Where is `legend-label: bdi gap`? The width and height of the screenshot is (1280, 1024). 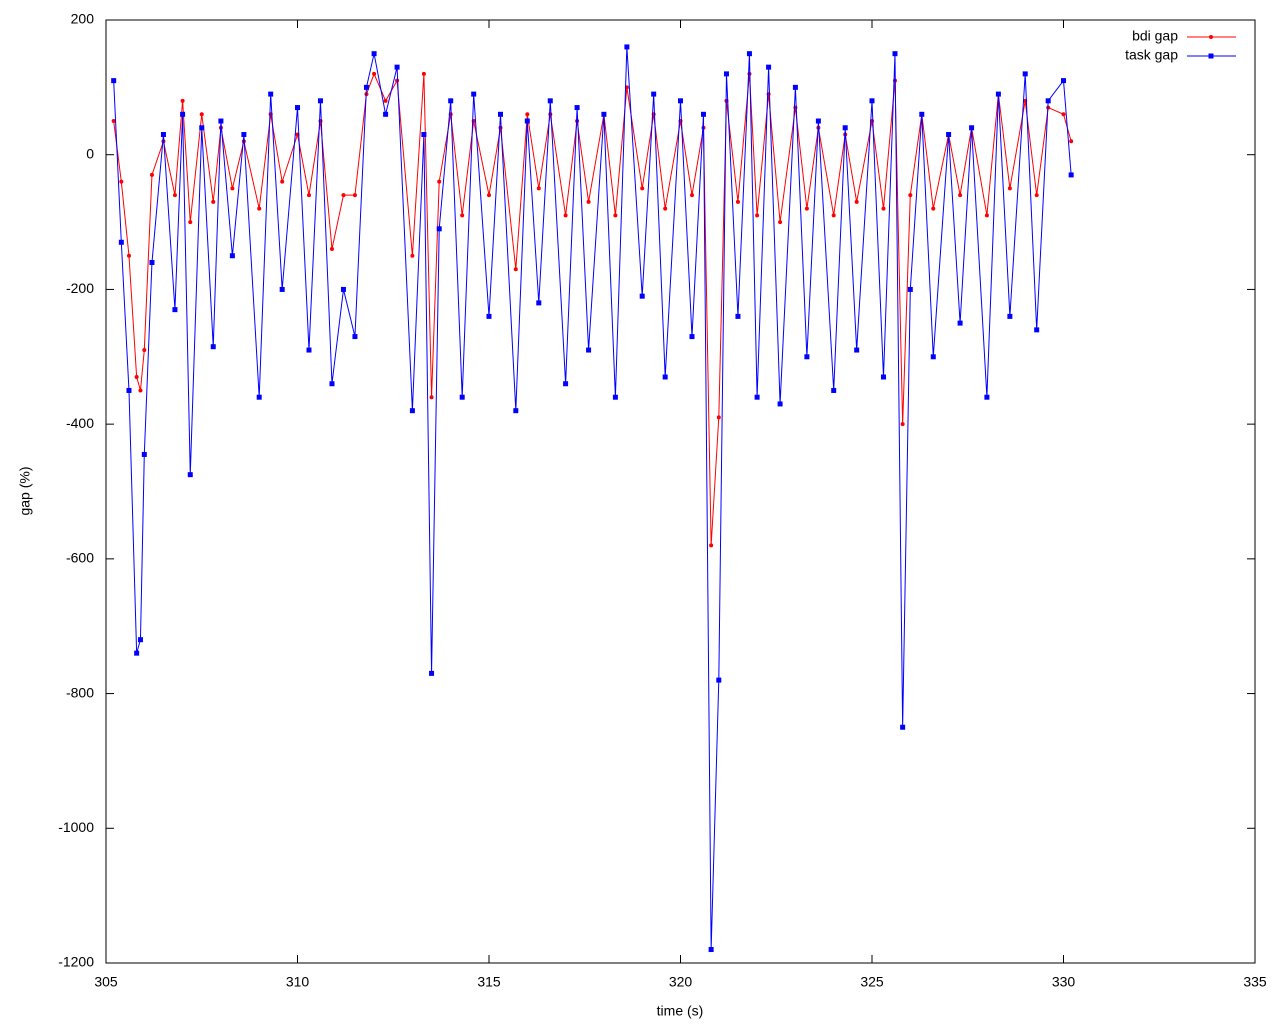
legend-label: bdi gap is located at coordinates (1155, 36).